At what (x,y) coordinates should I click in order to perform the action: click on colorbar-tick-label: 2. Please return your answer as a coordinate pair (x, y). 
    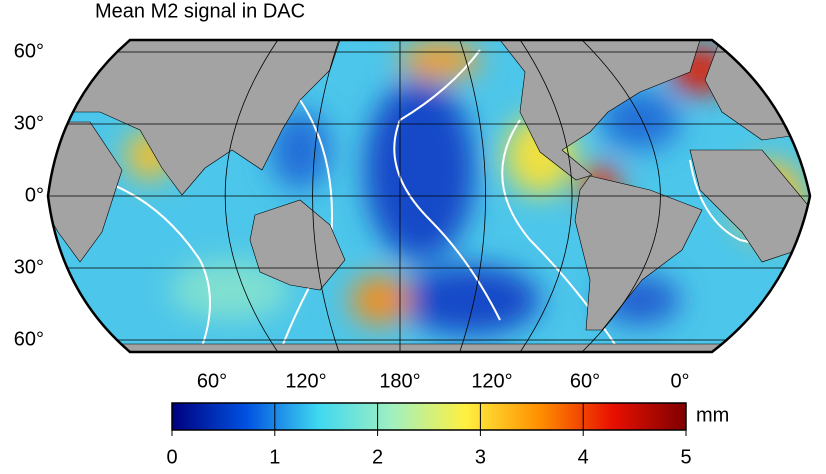
    Looking at the image, I should click on (377, 457).